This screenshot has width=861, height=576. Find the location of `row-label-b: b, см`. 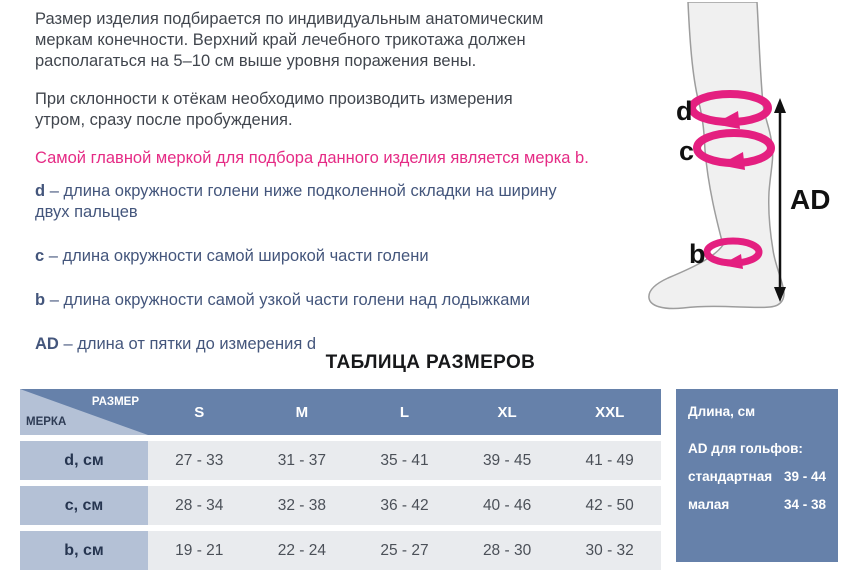

row-label-b: b, см is located at coordinates (84, 550).